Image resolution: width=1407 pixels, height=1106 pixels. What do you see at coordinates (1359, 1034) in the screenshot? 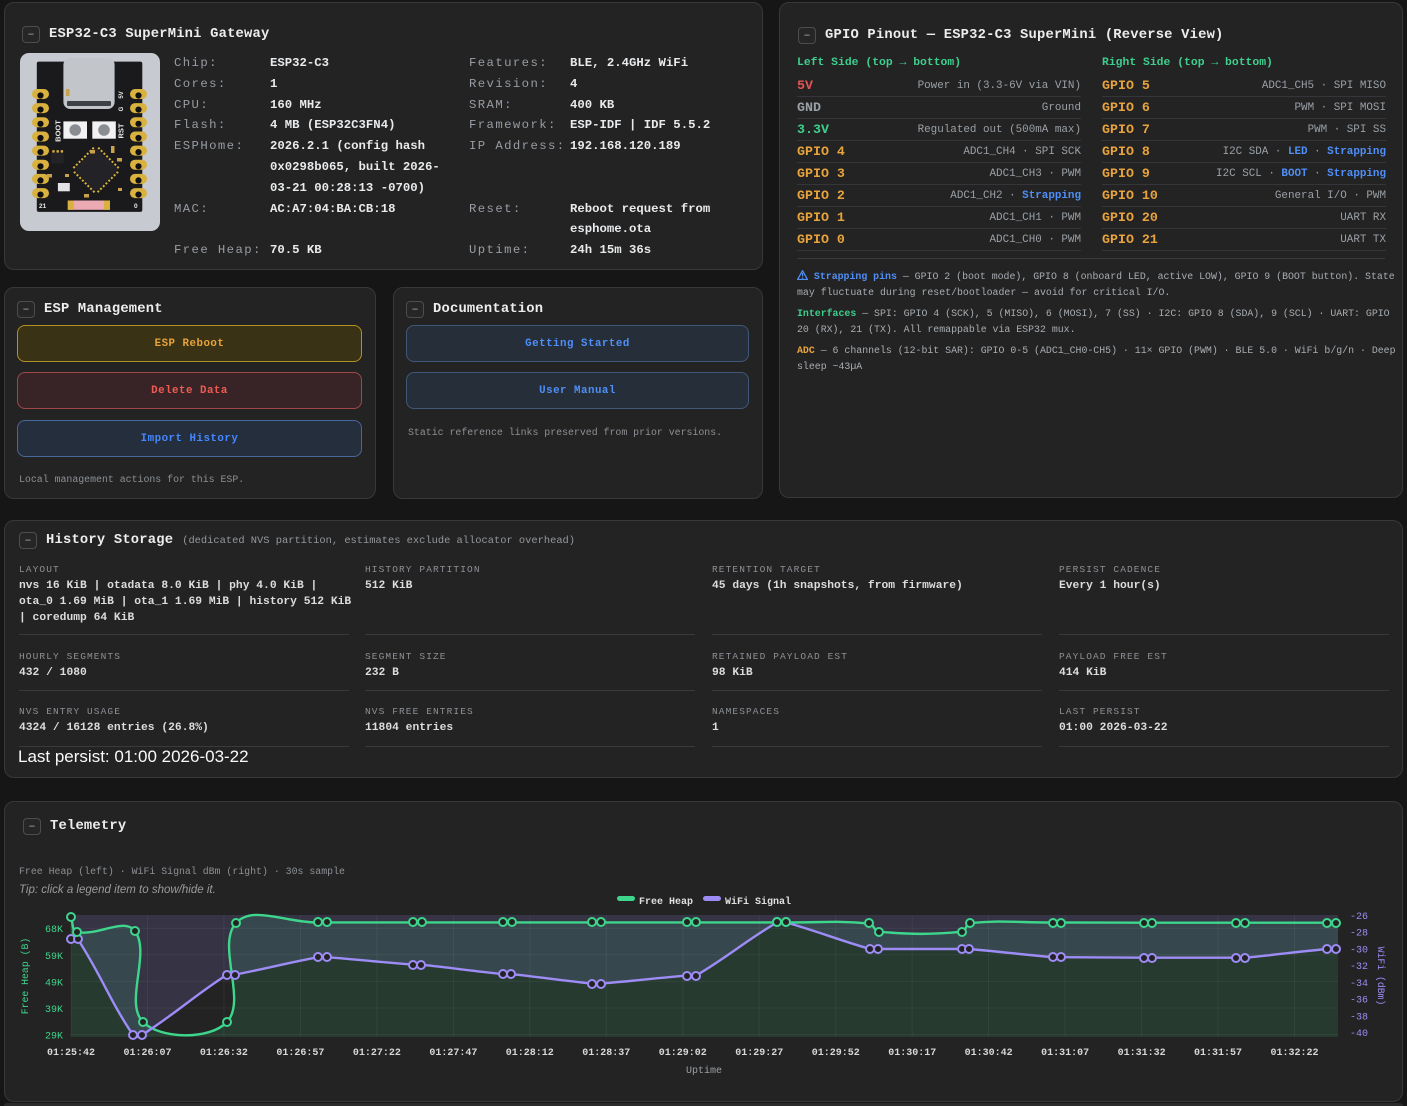
I see `svg-text: -40` at bounding box center [1359, 1034].